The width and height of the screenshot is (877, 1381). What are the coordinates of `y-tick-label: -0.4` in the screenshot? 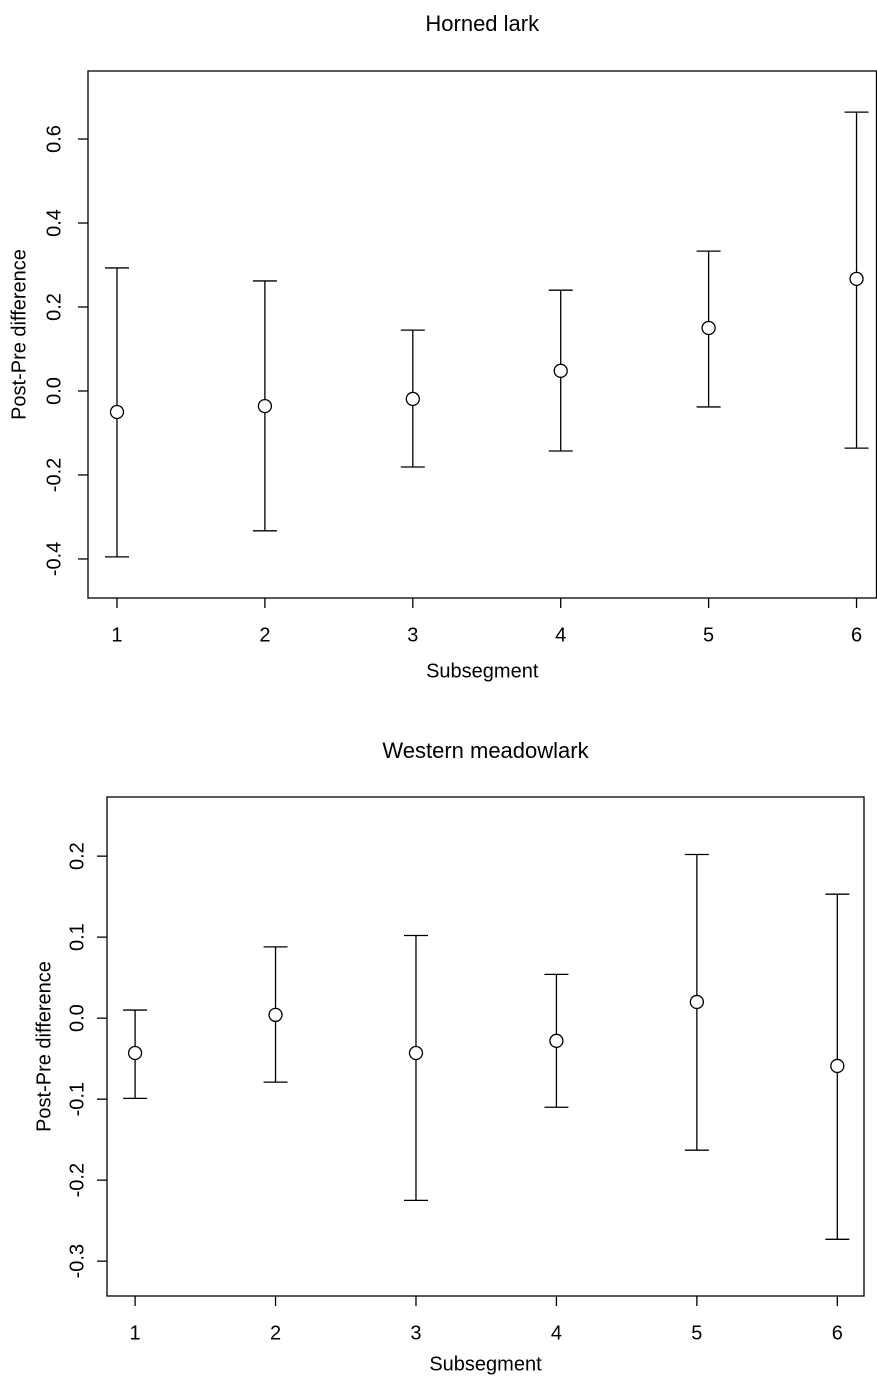 It's located at (54, 559).